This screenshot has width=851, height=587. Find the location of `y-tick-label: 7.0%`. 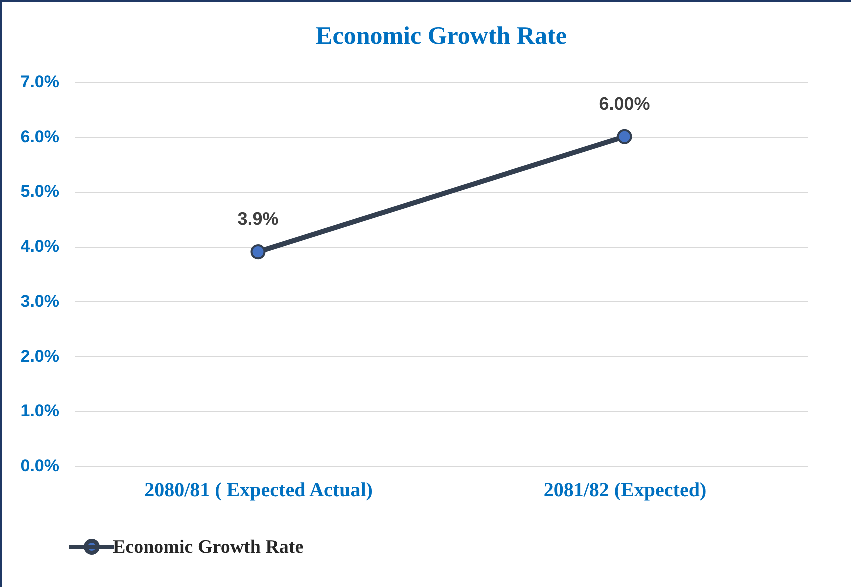

y-tick-label: 7.0% is located at coordinates (40, 82).